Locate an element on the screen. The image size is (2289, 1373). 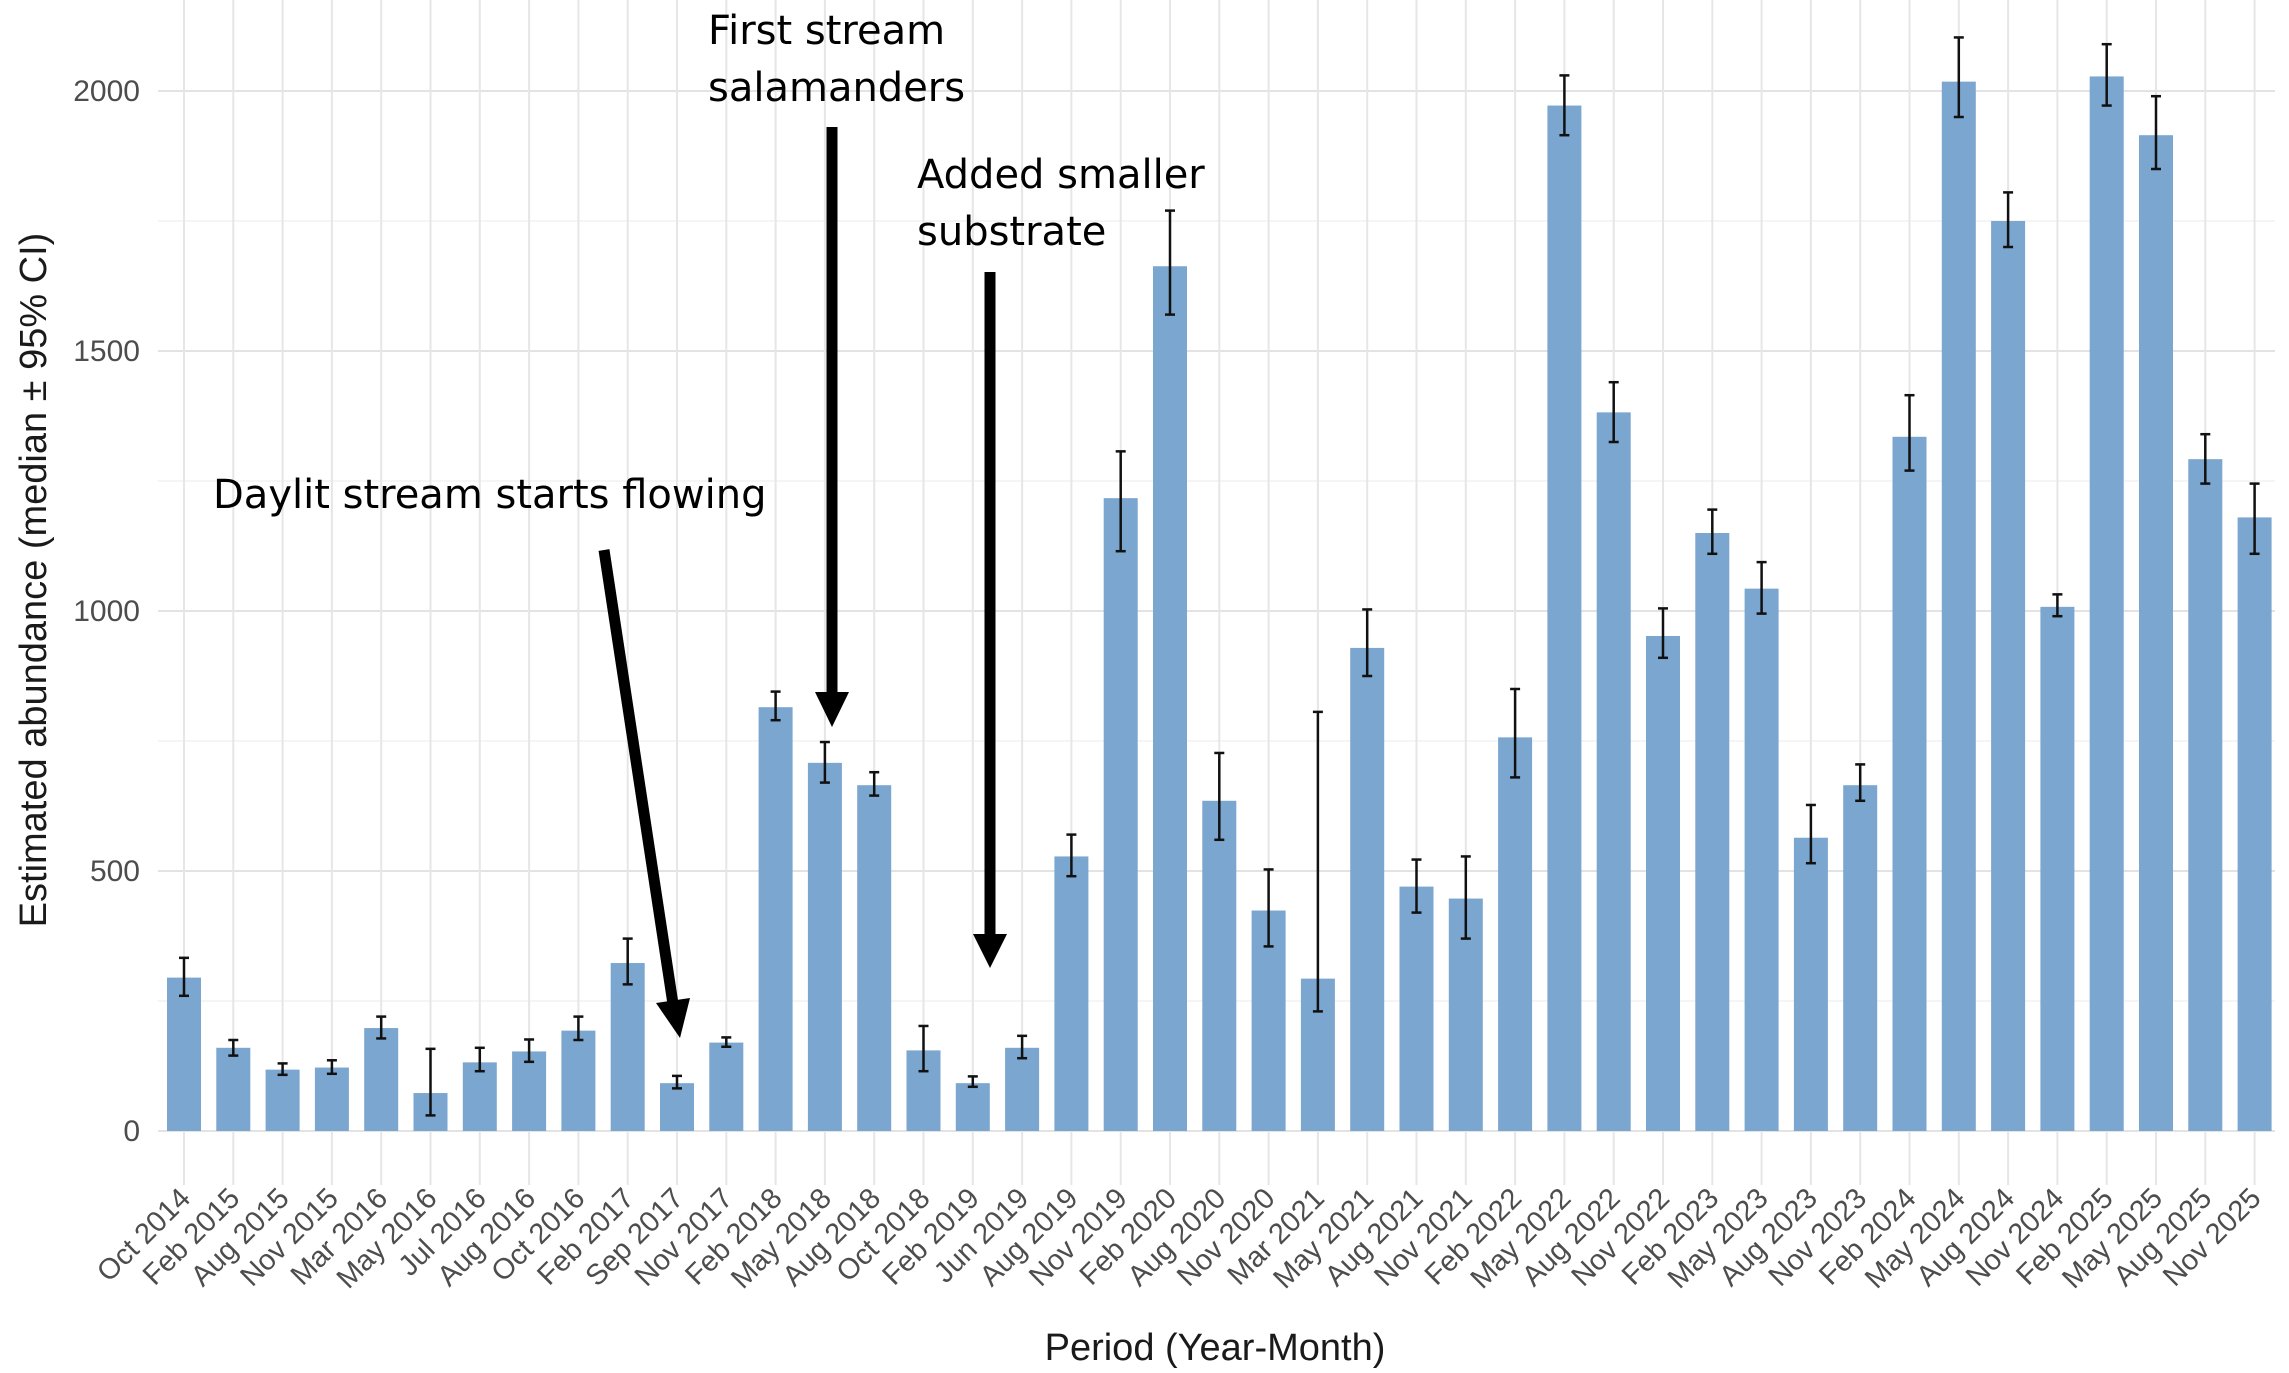
y-axis-title: Estimated abundance (median ± 95% CI) is located at coordinates (34, 580).